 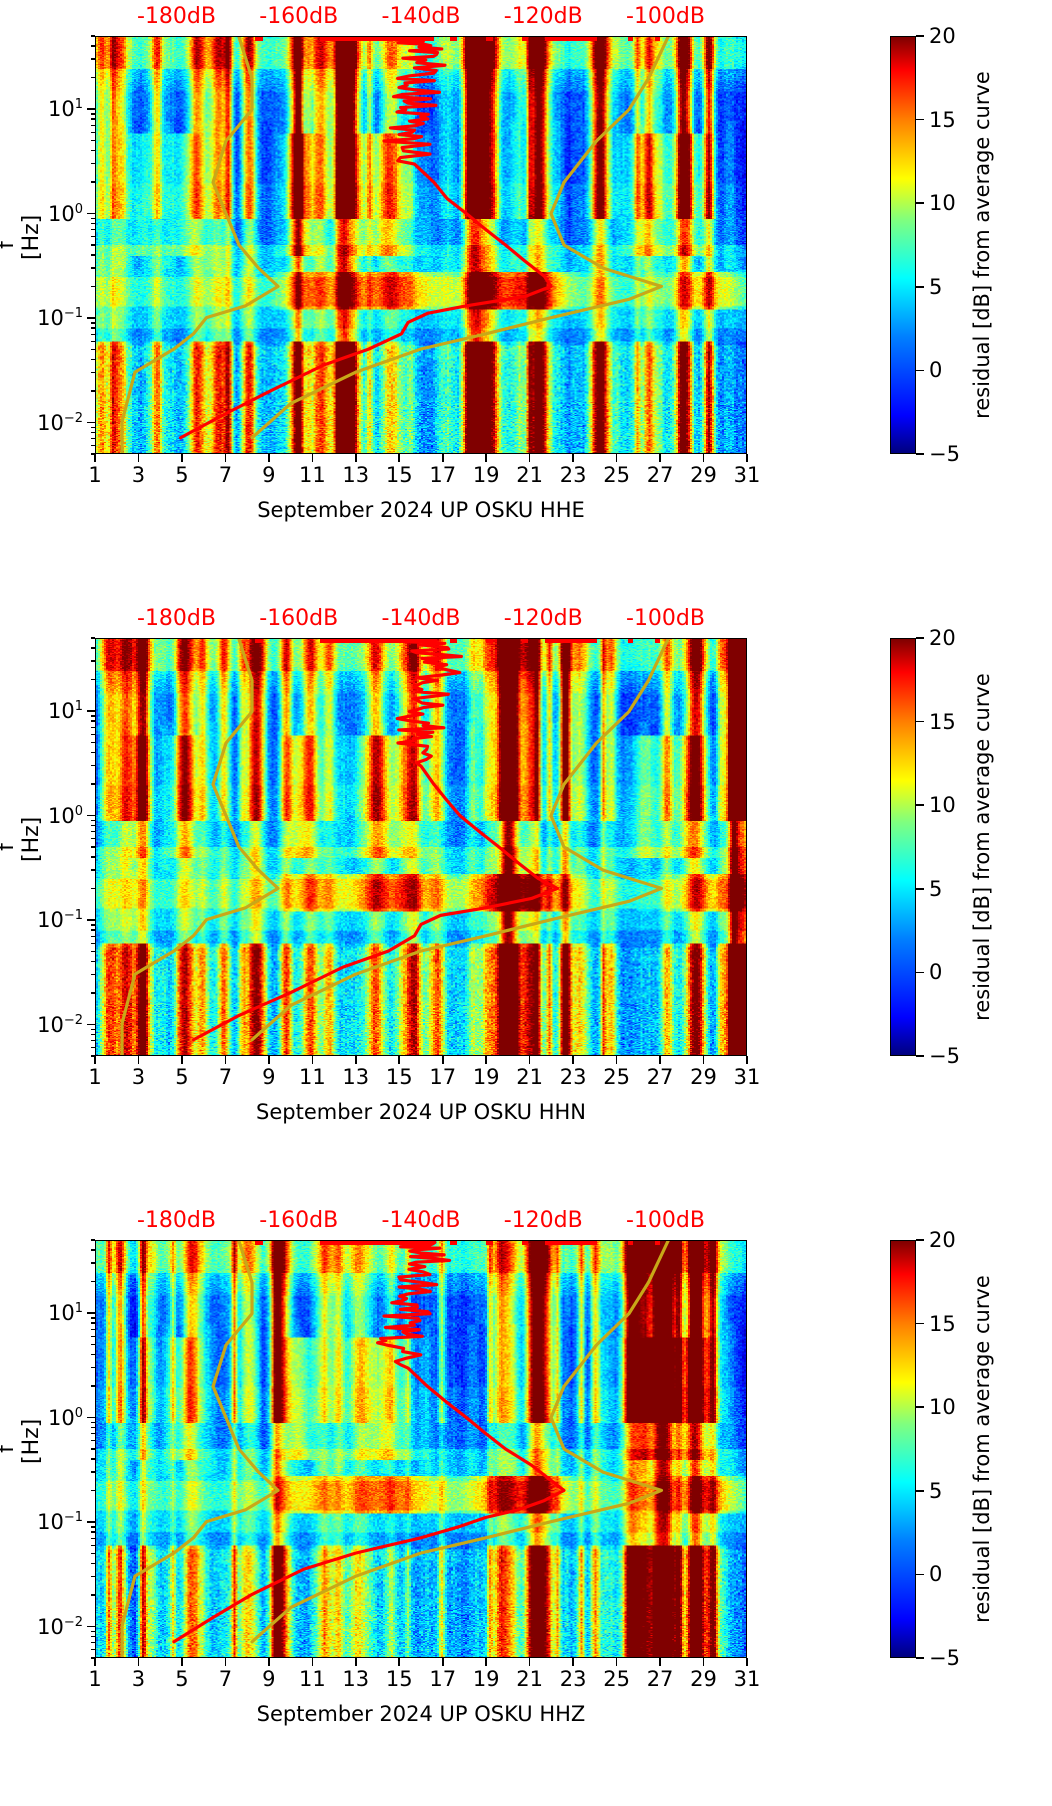 I want to click on spectrogram-plot-hhe, so click(x=421, y=245).